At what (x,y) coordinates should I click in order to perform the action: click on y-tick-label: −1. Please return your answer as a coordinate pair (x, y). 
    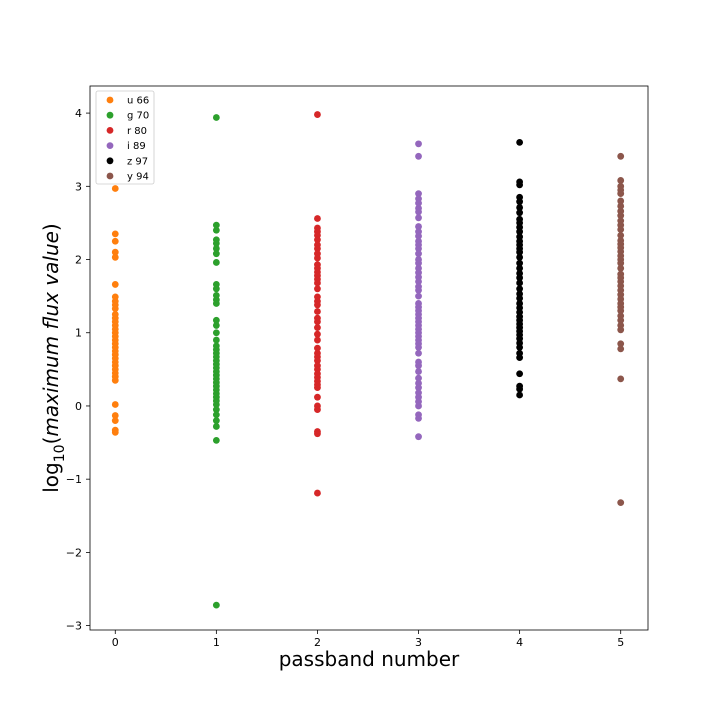
    Looking at the image, I should click on (74, 479).